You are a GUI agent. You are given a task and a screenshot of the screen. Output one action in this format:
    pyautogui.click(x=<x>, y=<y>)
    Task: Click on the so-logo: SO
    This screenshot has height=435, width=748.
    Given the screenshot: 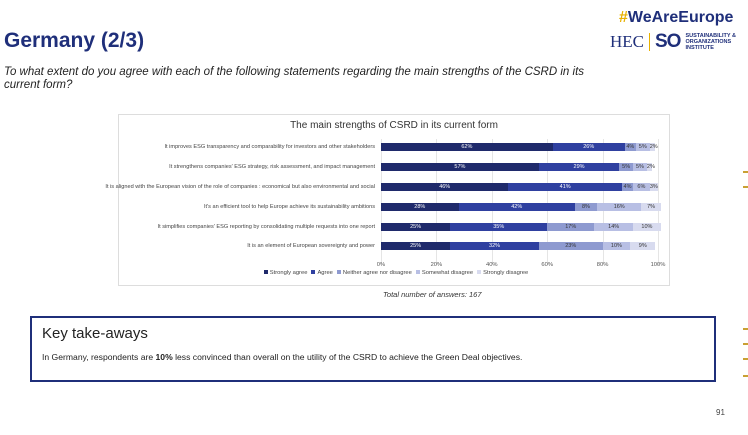 What is the action you would take?
    pyautogui.click(x=668, y=41)
    